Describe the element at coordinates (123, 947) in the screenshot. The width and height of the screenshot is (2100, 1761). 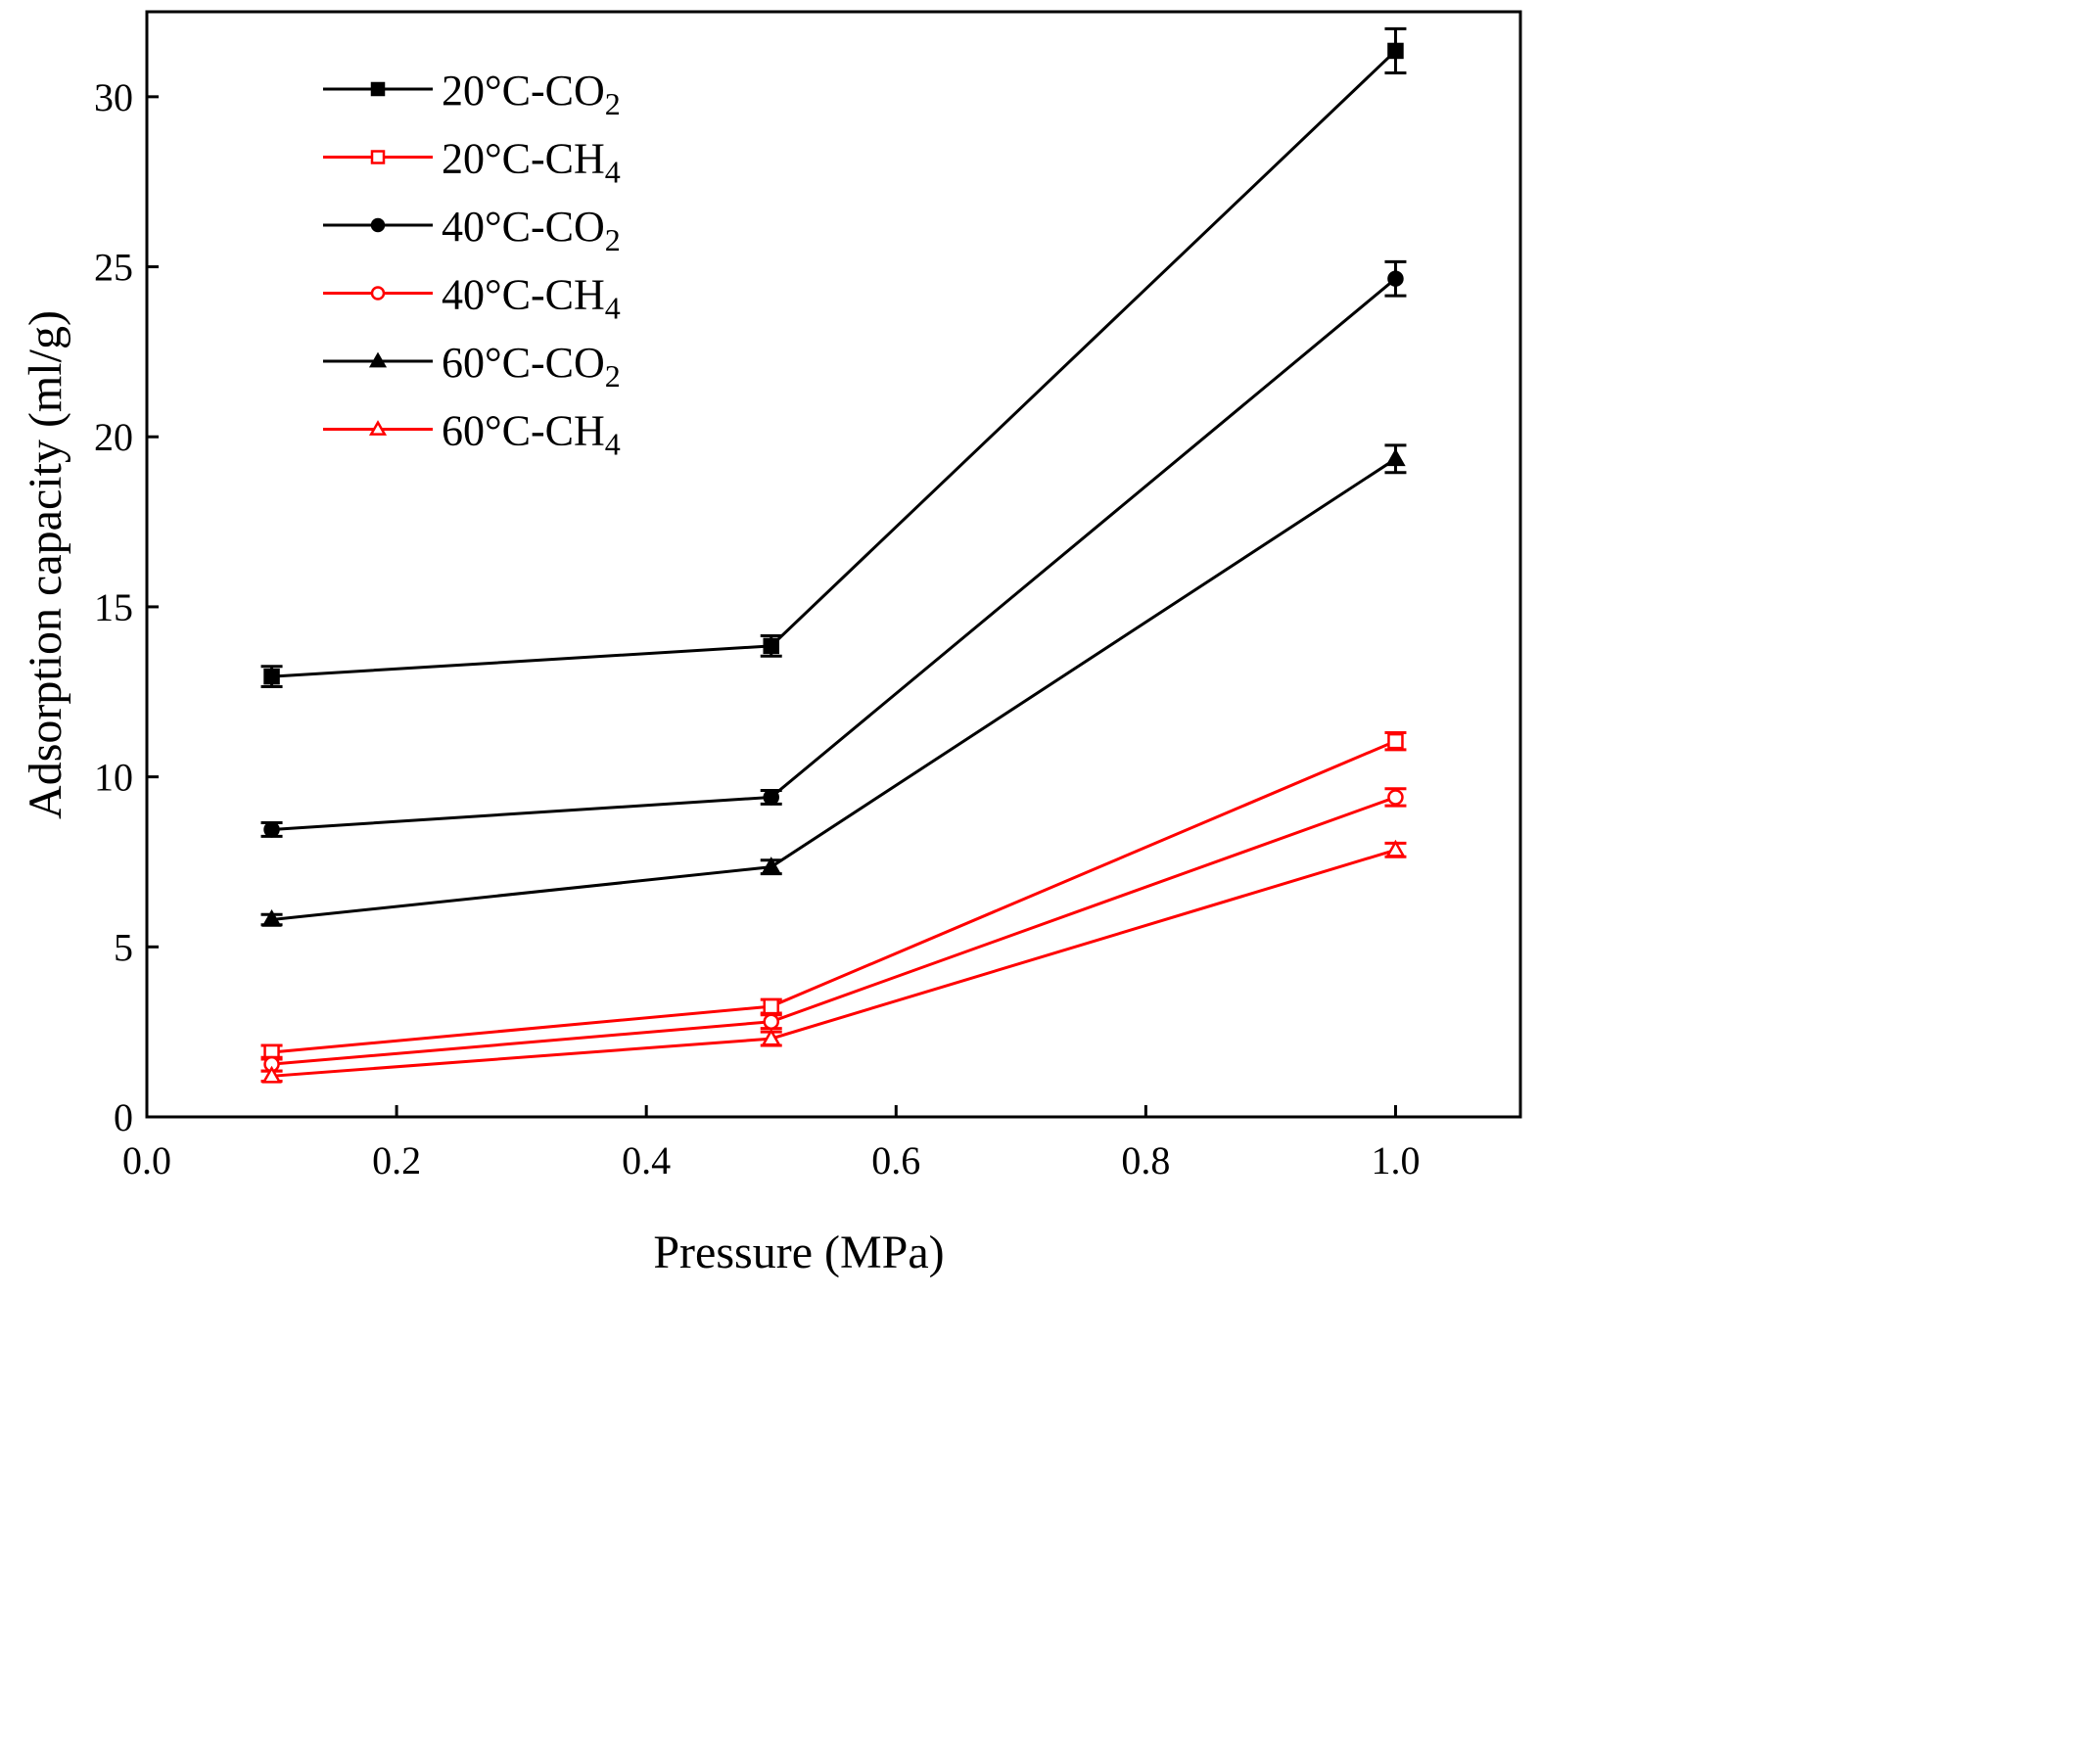
I see `y-tick-label: 5` at that location.